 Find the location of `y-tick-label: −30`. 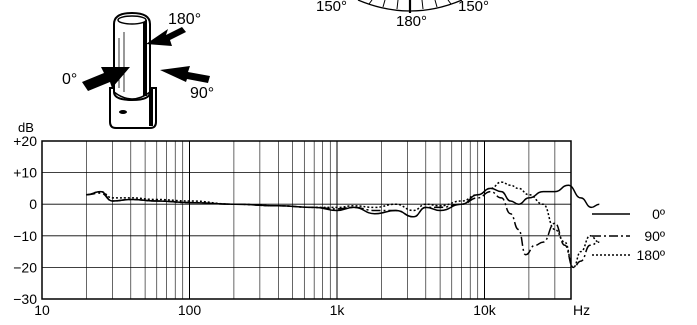

y-tick-label: −30 is located at coordinates (25, 299).